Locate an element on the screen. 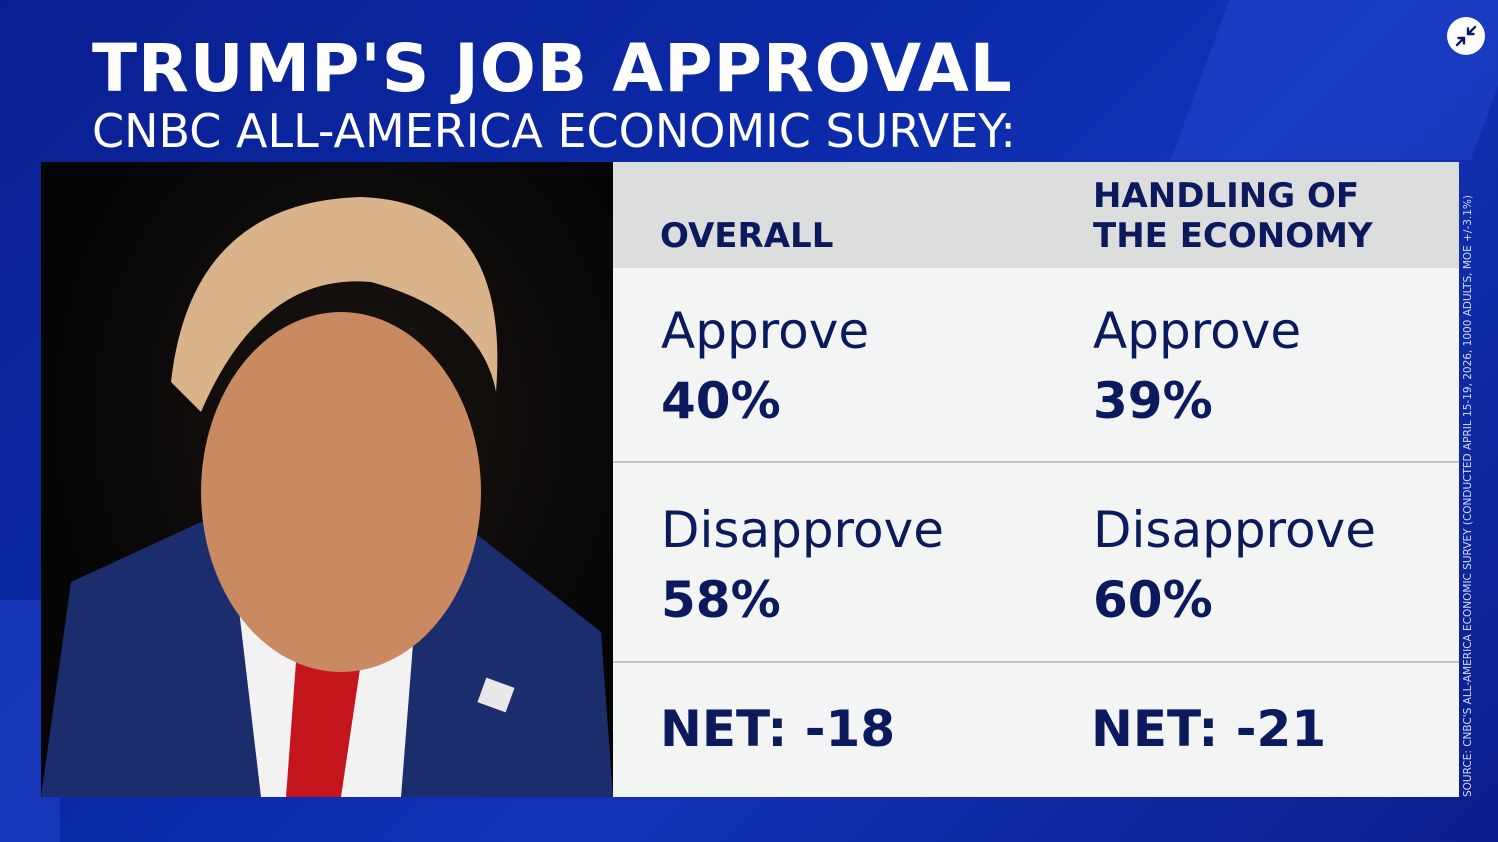  overall-approve-value: 40% is located at coordinates (721, 401).